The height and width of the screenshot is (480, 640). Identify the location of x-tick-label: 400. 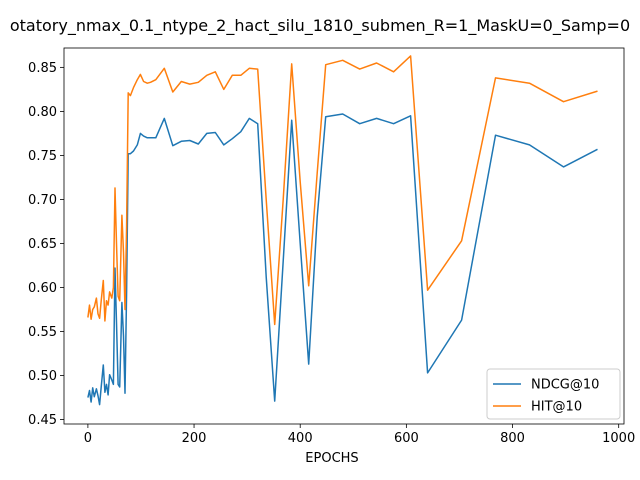
(300, 438).